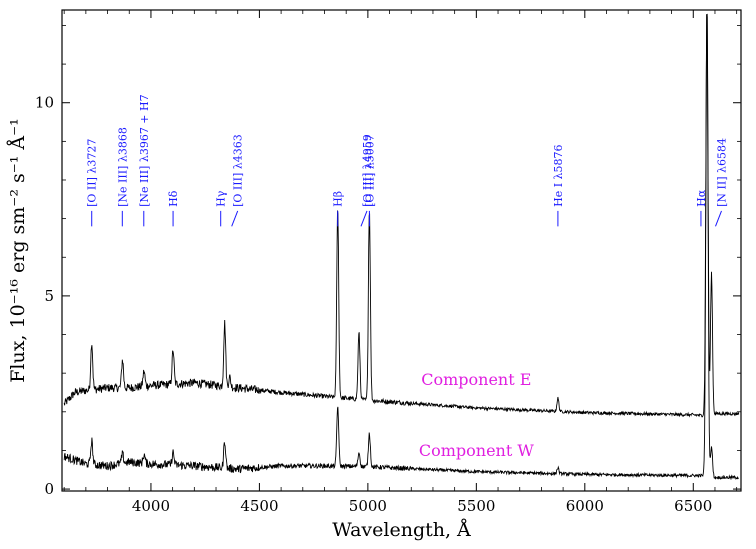 The height and width of the screenshot is (549, 756). What do you see at coordinates (92, 173) in the screenshot?
I see `line-id-label: [O II] λ3727` at bounding box center [92, 173].